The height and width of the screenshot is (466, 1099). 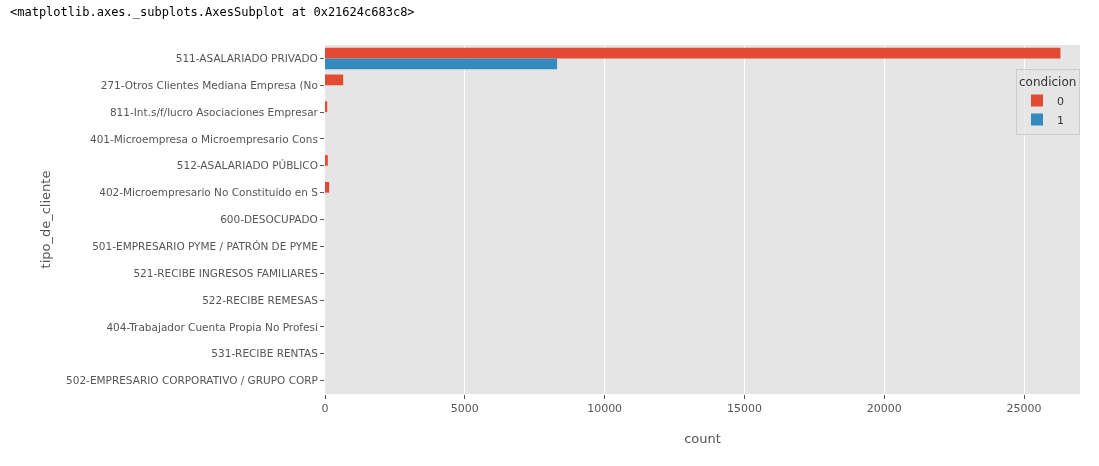 What do you see at coordinates (1048, 82) in the screenshot?
I see `legend-title: condicion` at bounding box center [1048, 82].